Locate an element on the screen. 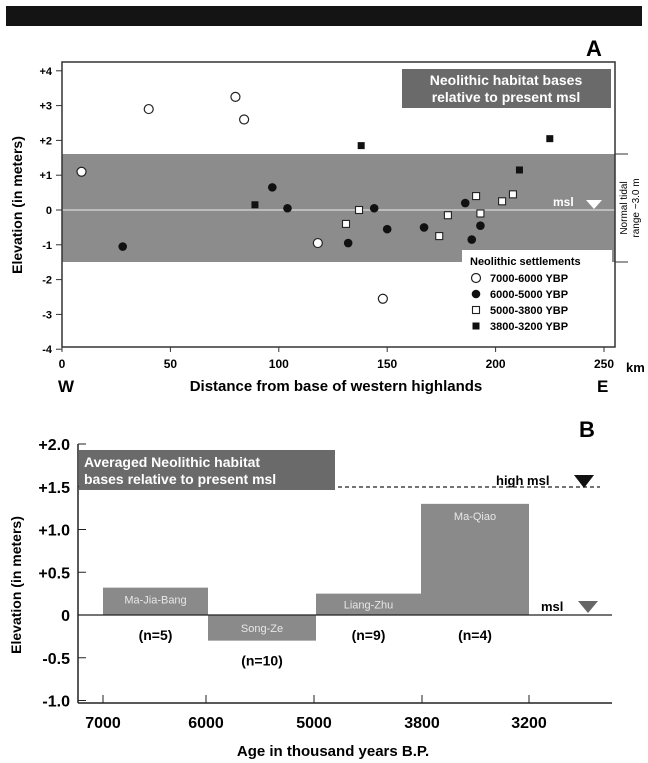 The image size is (648, 763). panel-a-y-tick-label: -2 is located at coordinates (47, 281).